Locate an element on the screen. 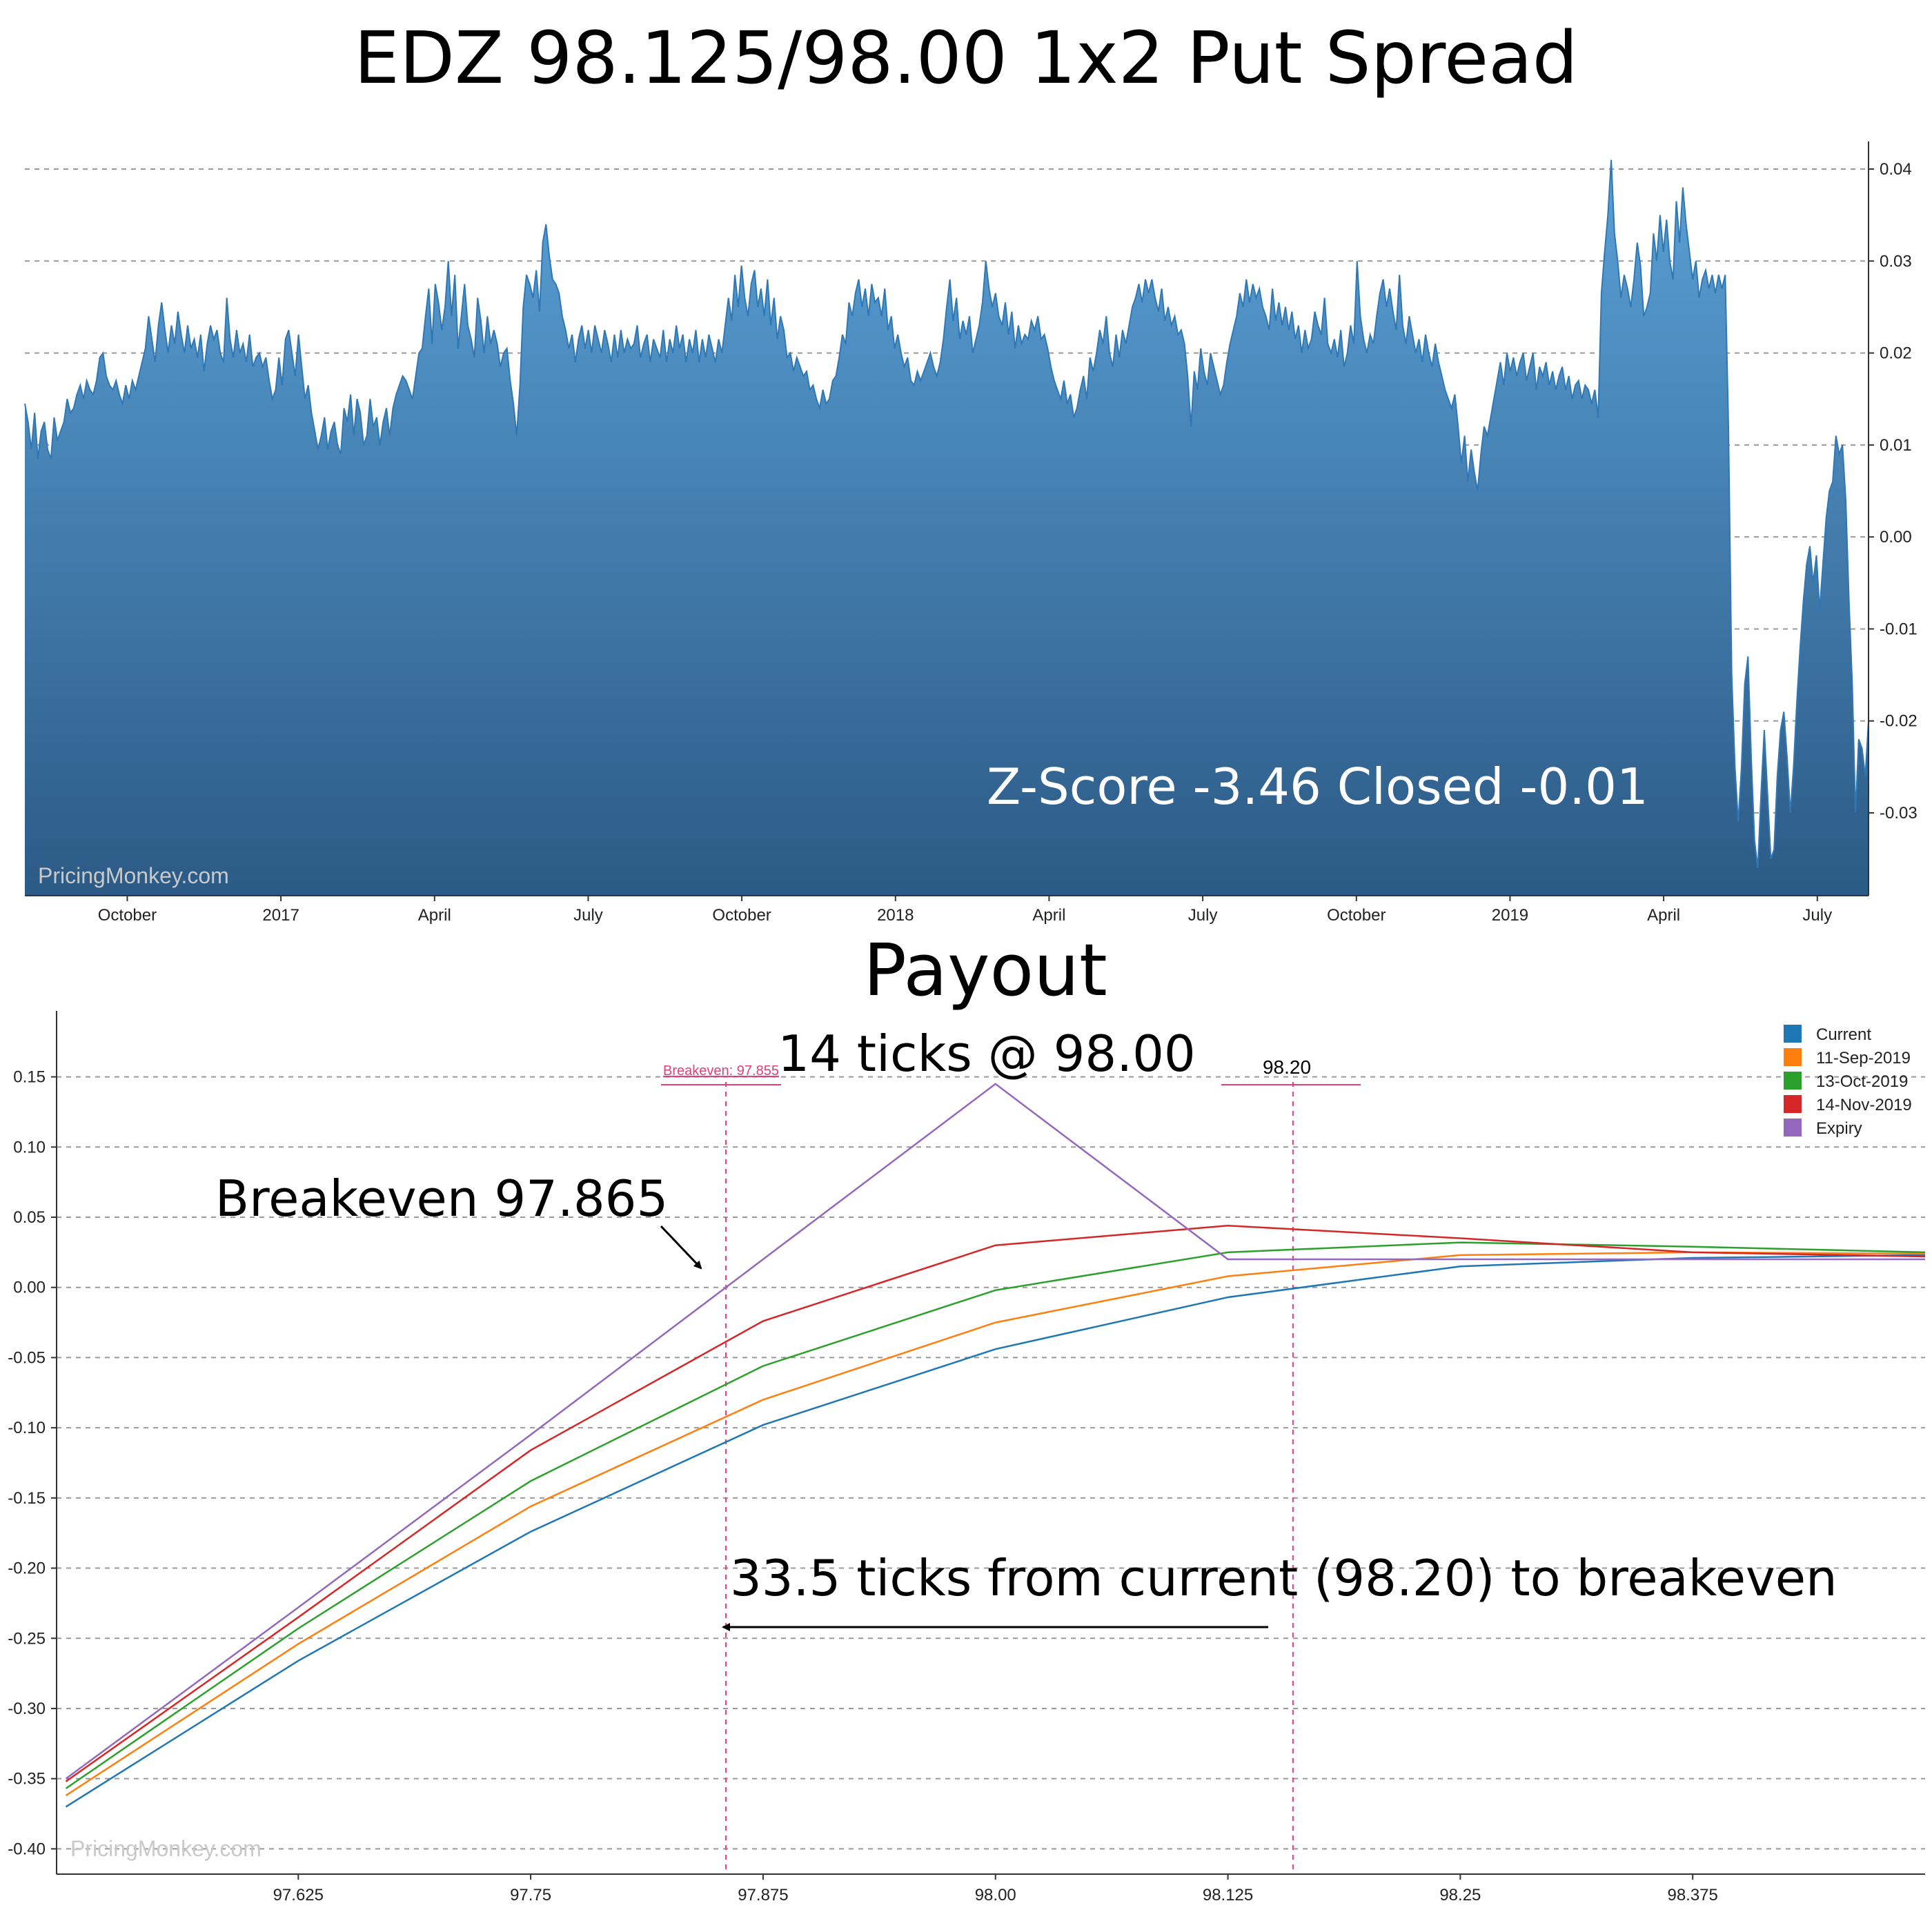  area-y-tick-label: -0.02 is located at coordinates (1899, 721).